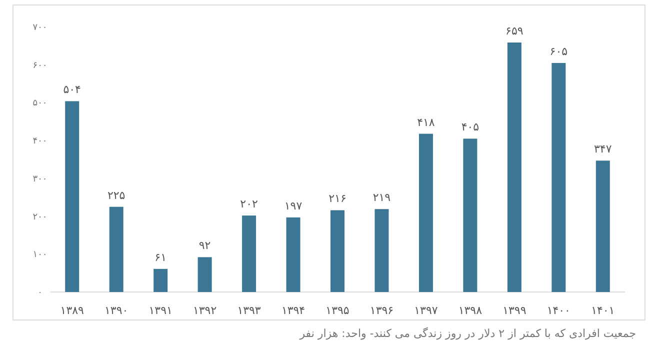 This screenshot has height=346, width=657. Describe the element at coordinates (293, 205) in the screenshot. I see `data-label: ۱۹۷` at that location.